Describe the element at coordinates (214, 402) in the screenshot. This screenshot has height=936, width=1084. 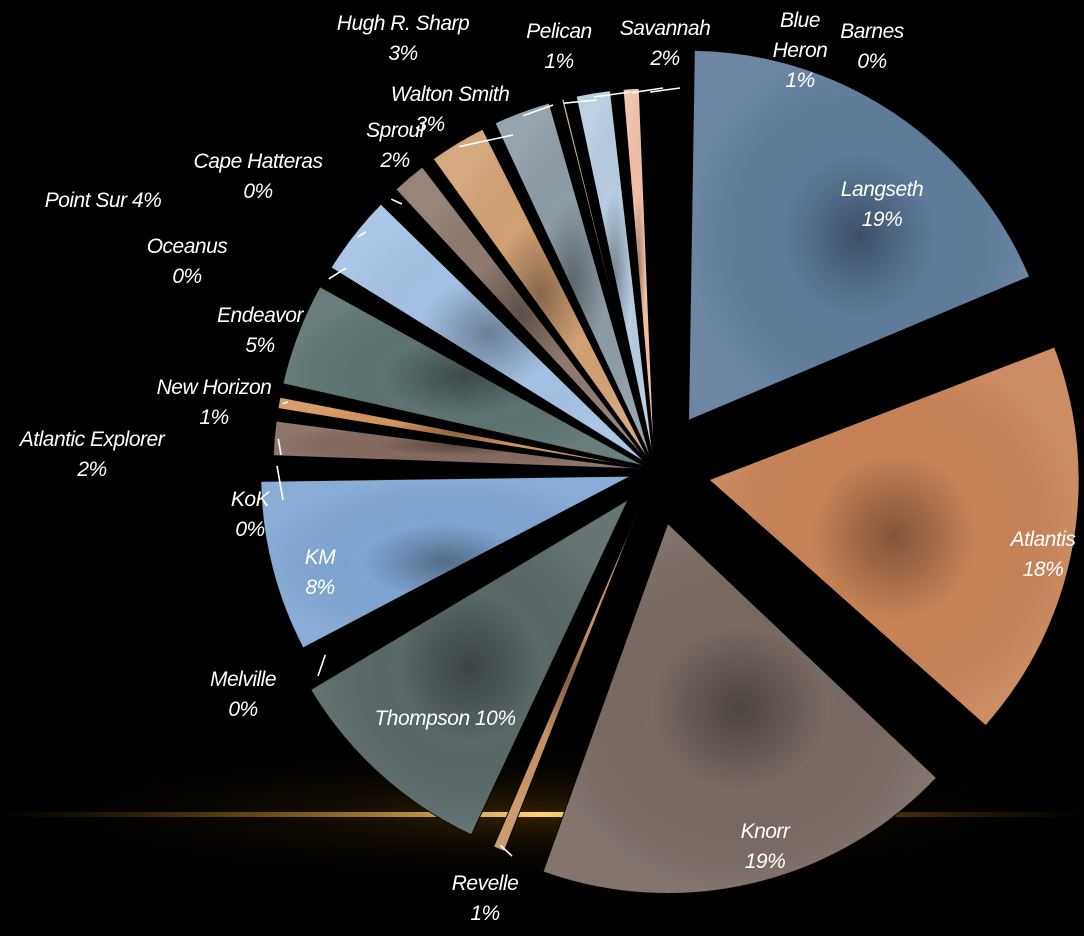
I see `label-new-horizon: New Horizon 1%` at that location.